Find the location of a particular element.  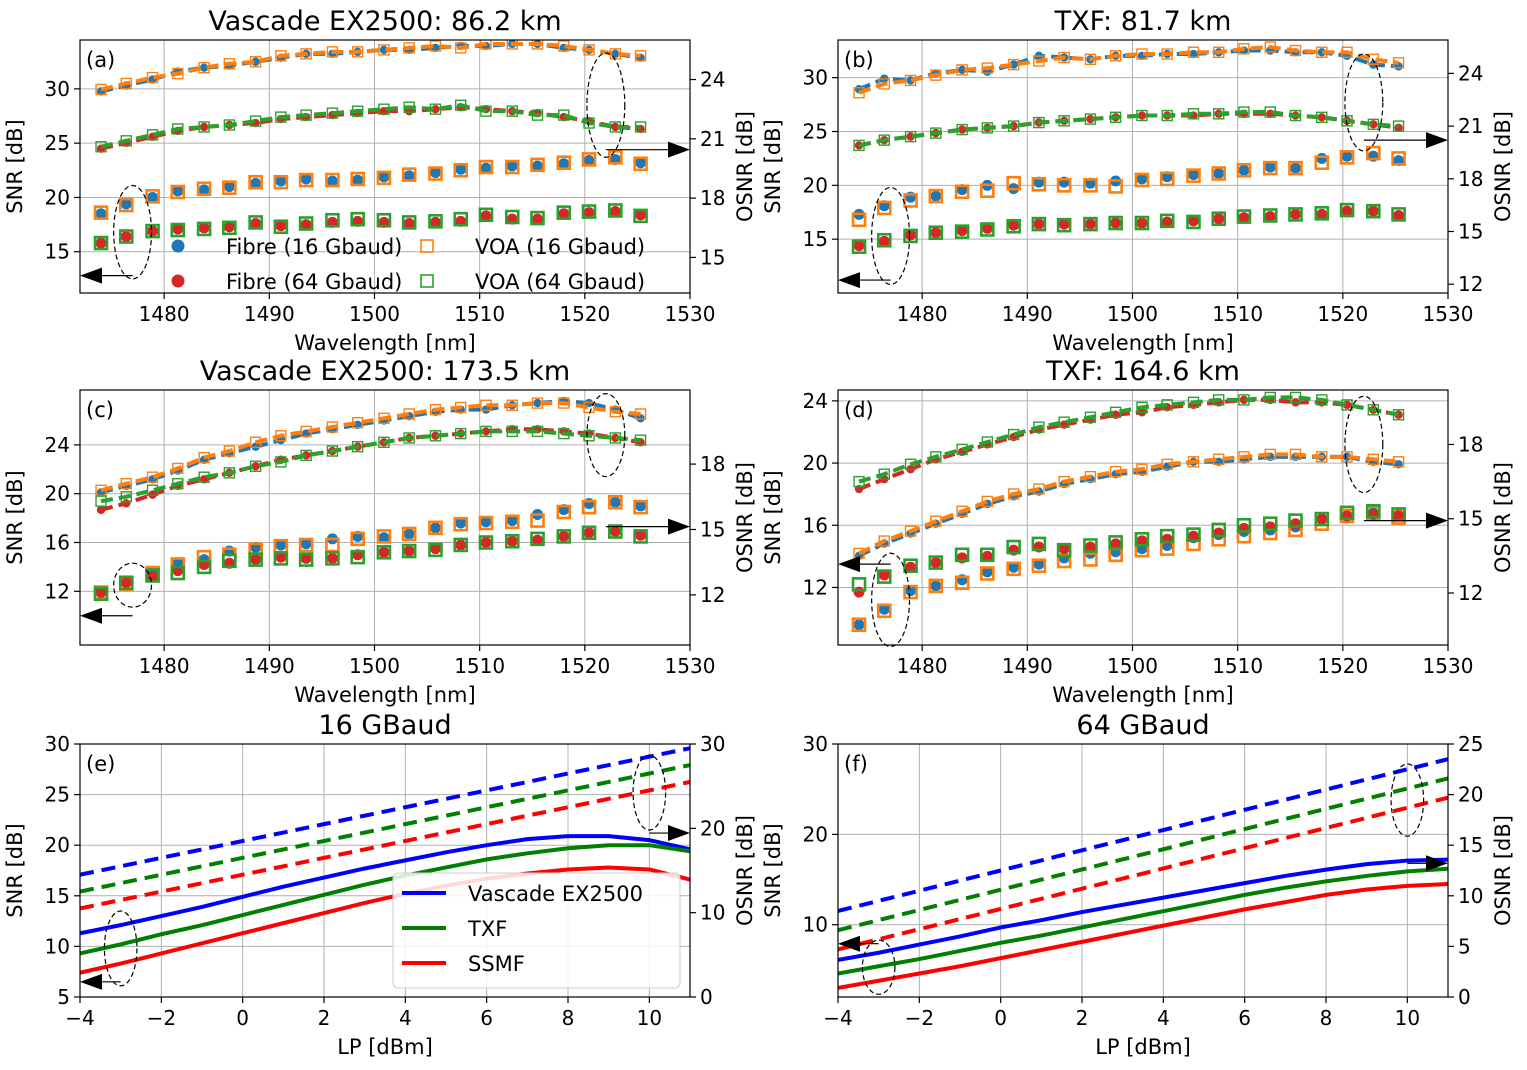

y-tick-label: 12 is located at coordinates (815, 587).